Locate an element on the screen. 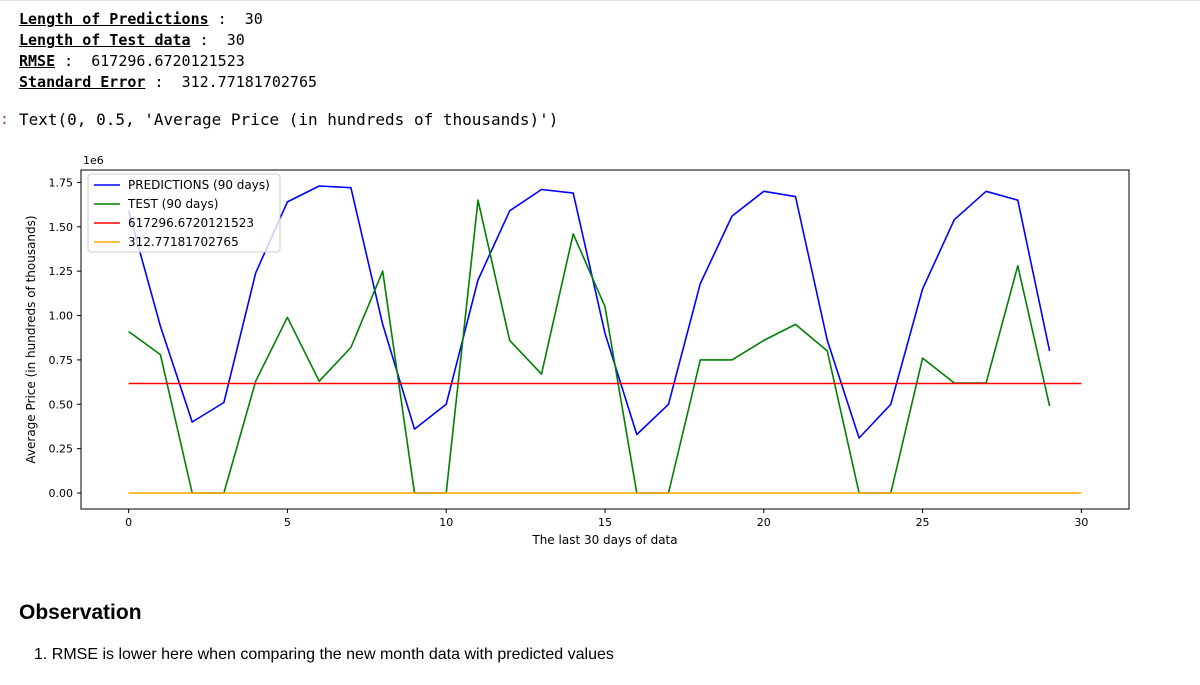  stat-value: 617296.6720121523 is located at coordinates (168, 61).